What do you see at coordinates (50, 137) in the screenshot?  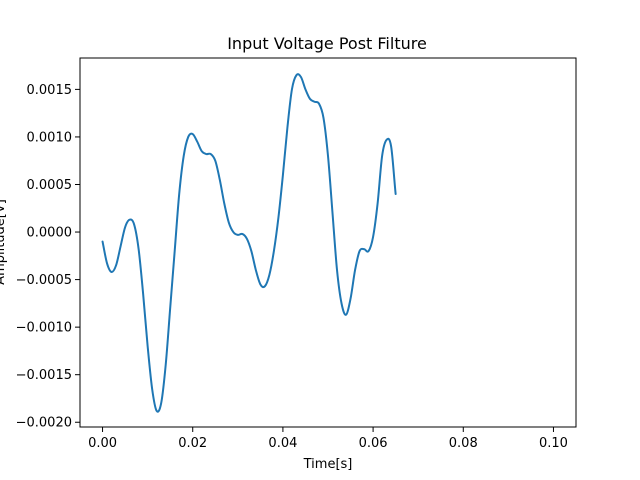 I see `y-tick-label: 0.0010` at bounding box center [50, 137].